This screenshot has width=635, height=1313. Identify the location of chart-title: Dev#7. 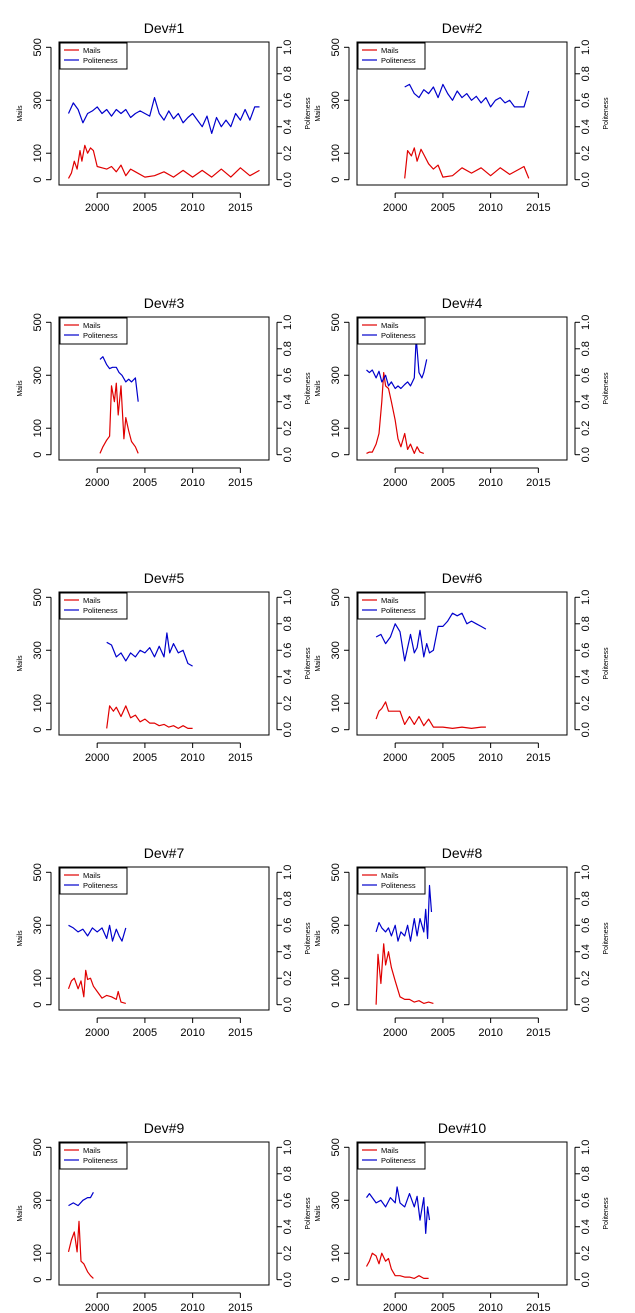
(164, 853).